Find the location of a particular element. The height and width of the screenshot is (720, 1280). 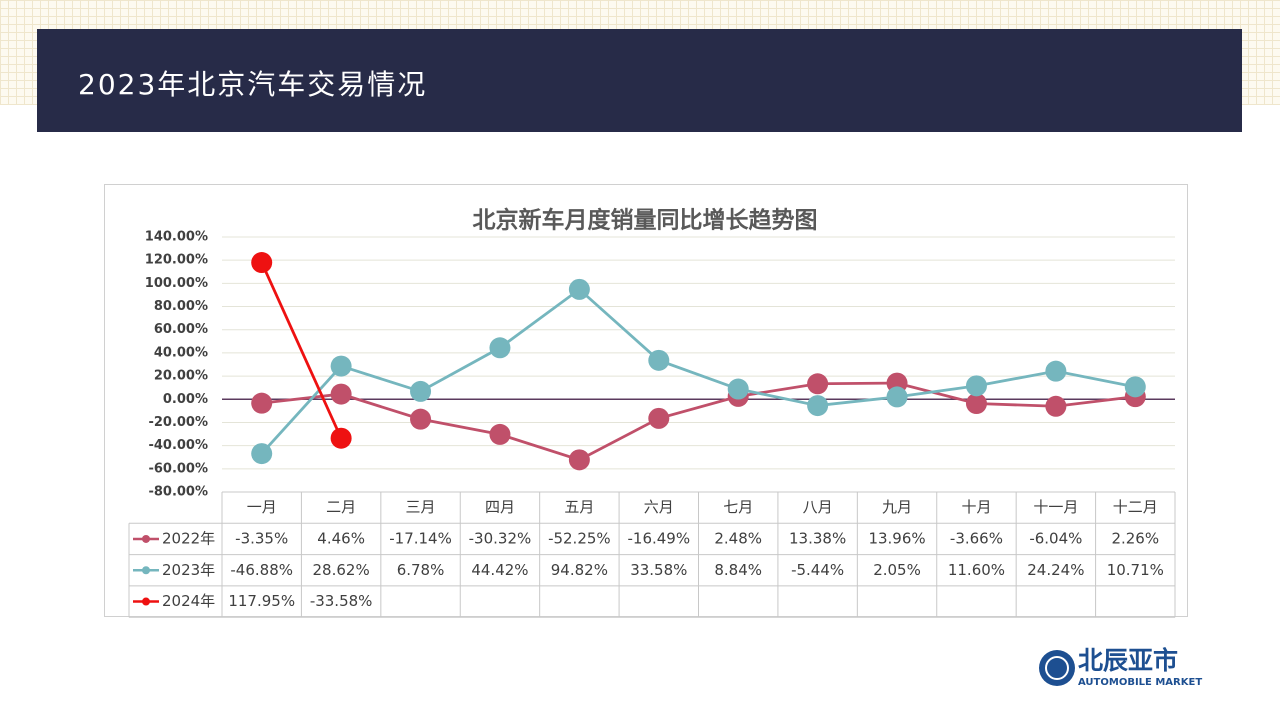

legend-label: 2023年 is located at coordinates (188, 570).